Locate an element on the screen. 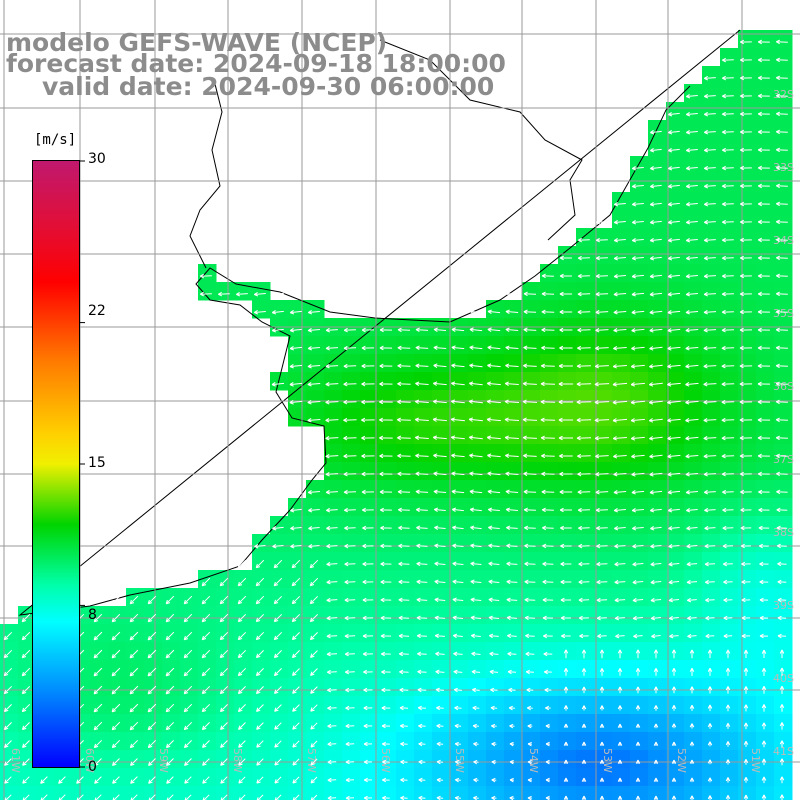  lon-label: 61W is located at coordinates (15, 760).